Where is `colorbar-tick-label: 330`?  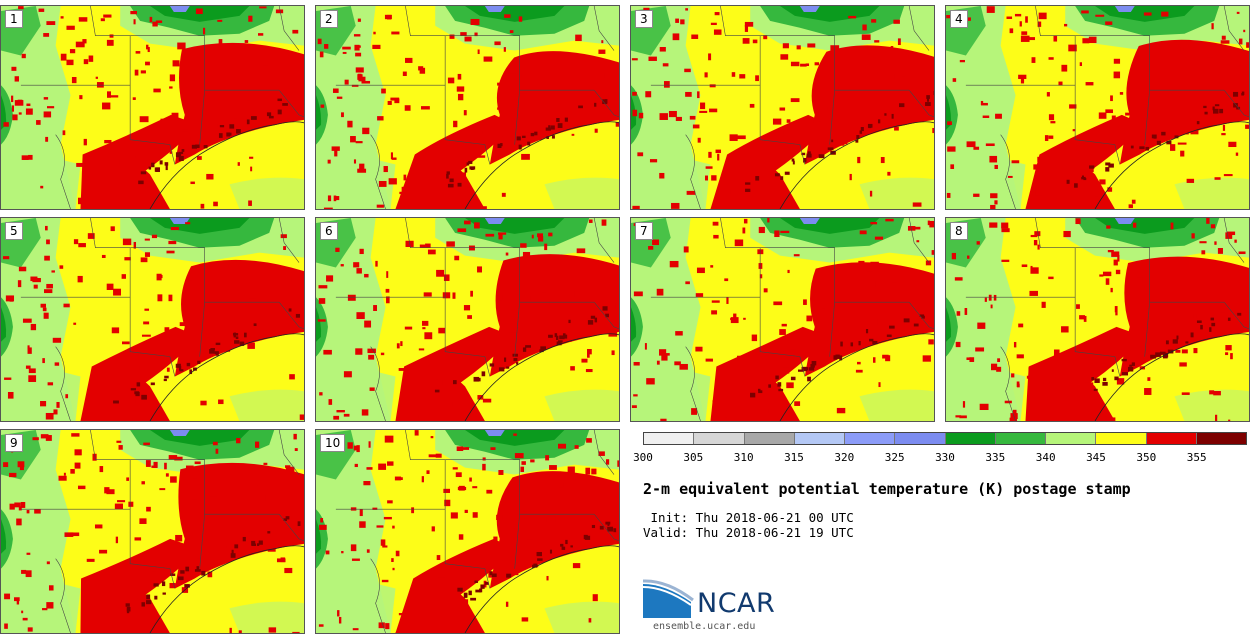 colorbar-tick-label: 330 is located at coordinates (945, 457).